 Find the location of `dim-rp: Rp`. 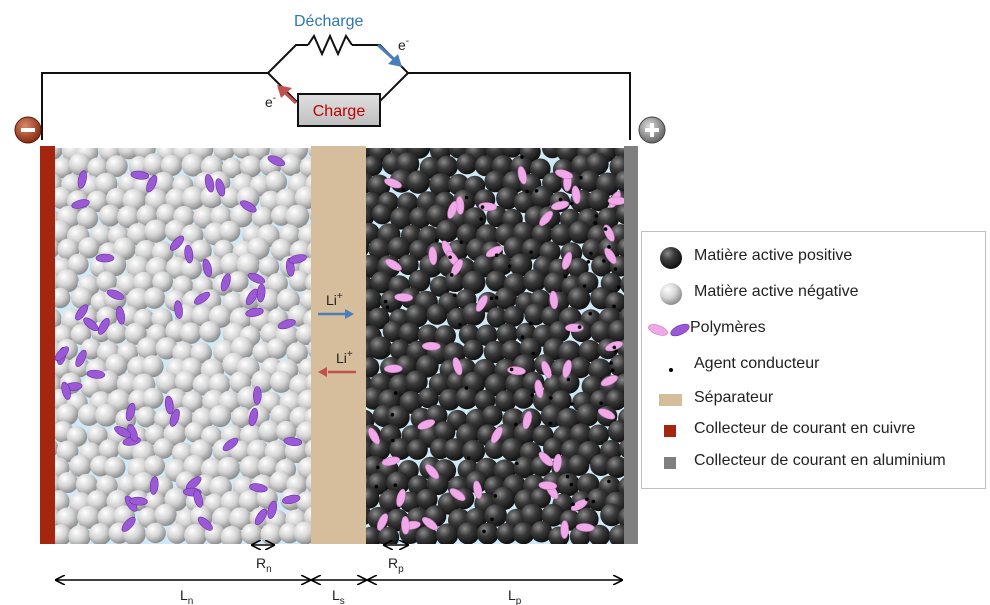

dim-rp: Rp is located at coordinates (396, 565).